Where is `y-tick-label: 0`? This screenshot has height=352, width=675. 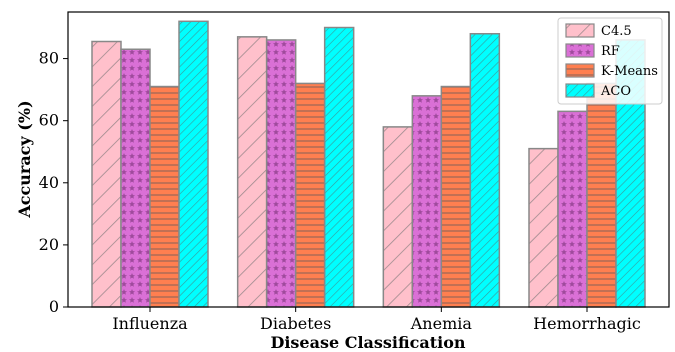
y-tick-label: 0 is located at coordinates (54, 306).